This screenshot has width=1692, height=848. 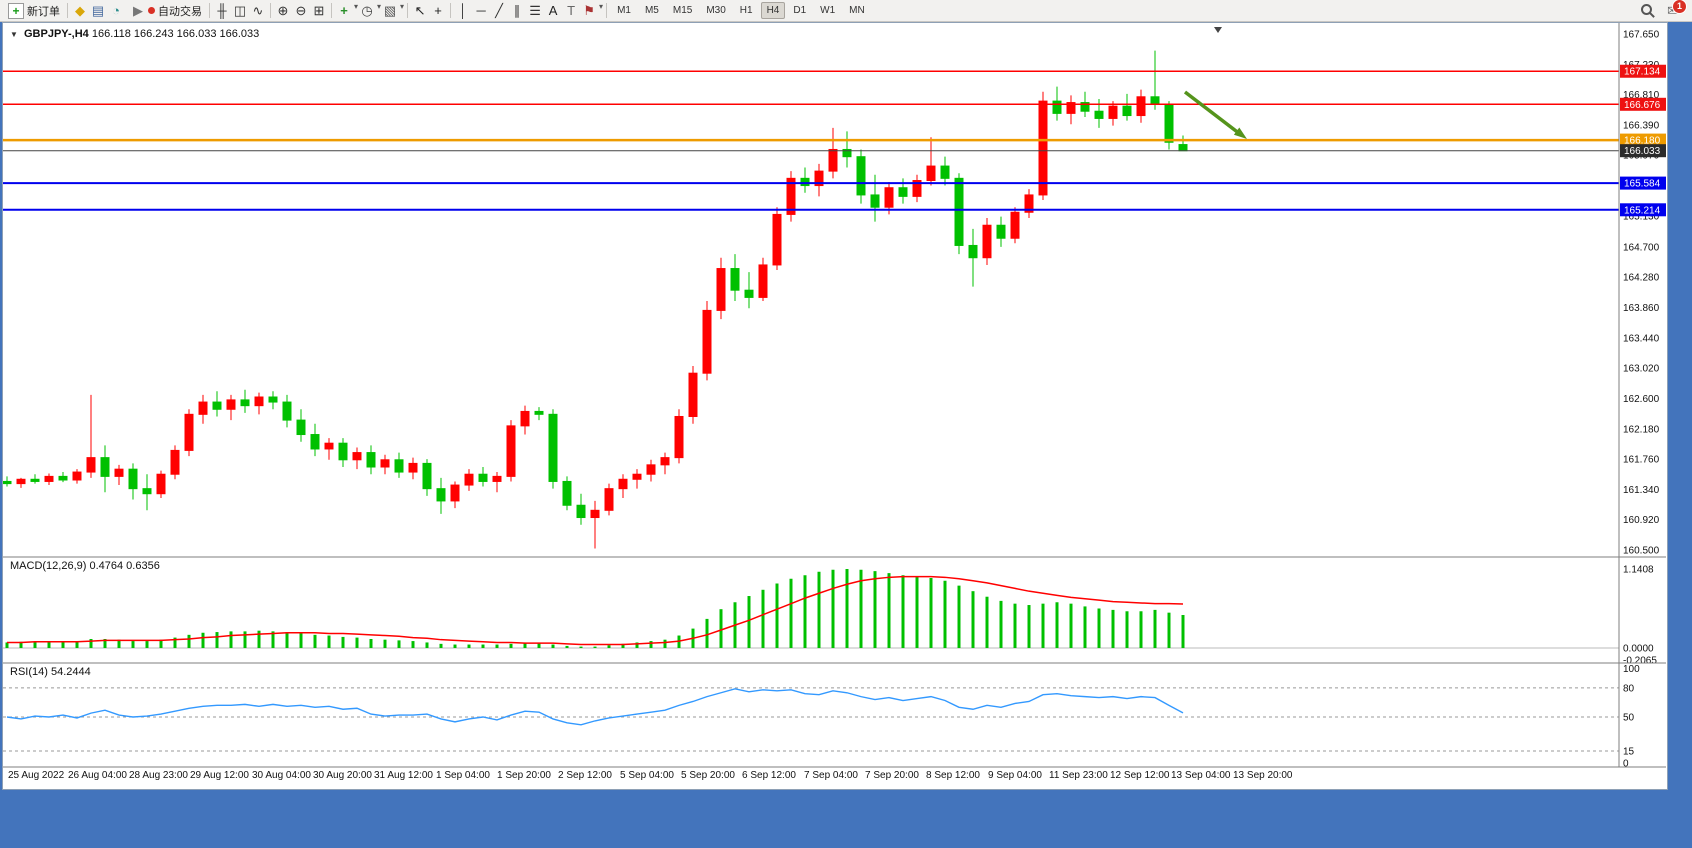 I want to click on zoom-in-icon: ⊕, so click(x=283, y=10).